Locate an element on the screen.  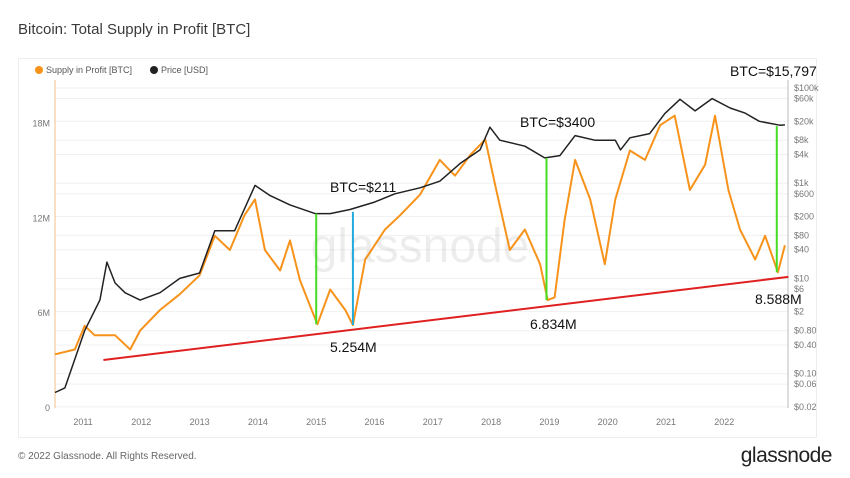
y-right-tick-label: $4k is located at coordinates (801, 155).